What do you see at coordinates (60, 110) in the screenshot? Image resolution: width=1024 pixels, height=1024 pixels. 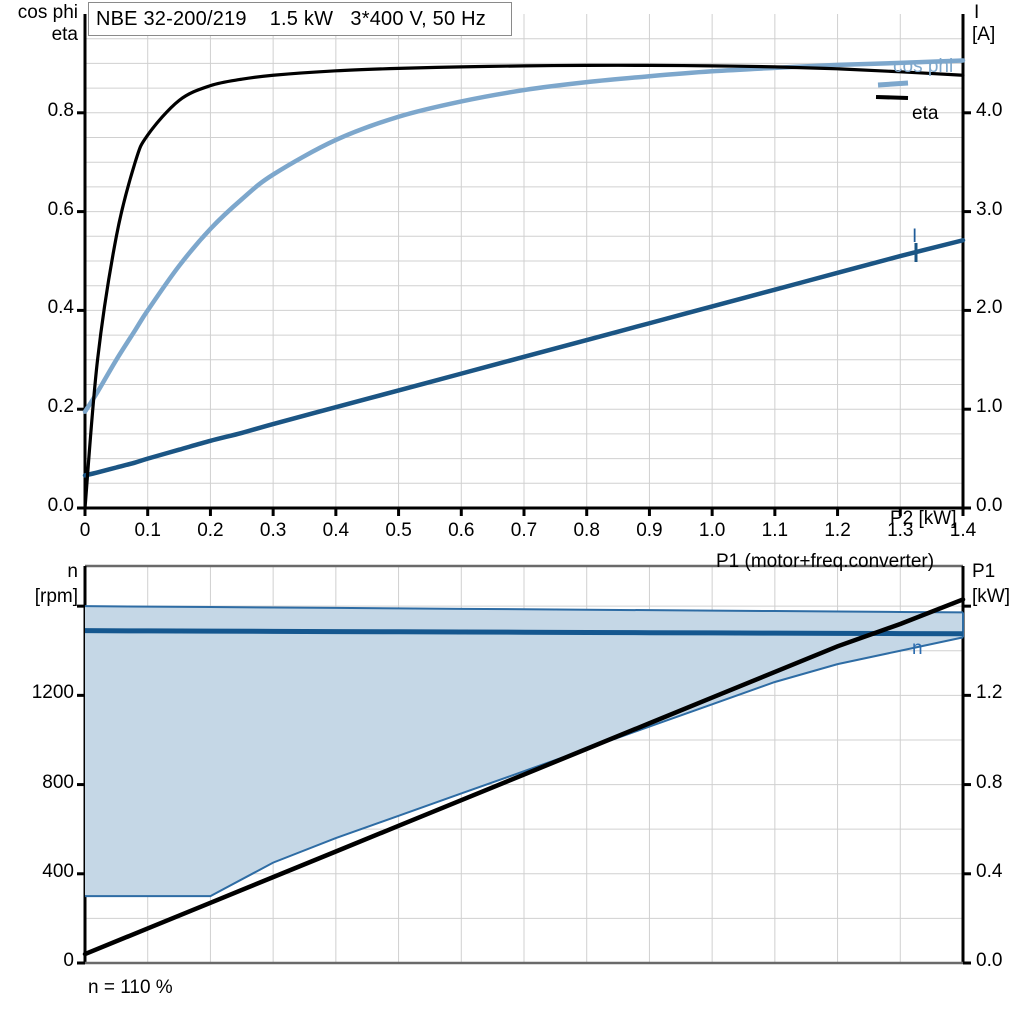 I see `tick-label-left-4: 0.8` at bounding box center [60, 110].